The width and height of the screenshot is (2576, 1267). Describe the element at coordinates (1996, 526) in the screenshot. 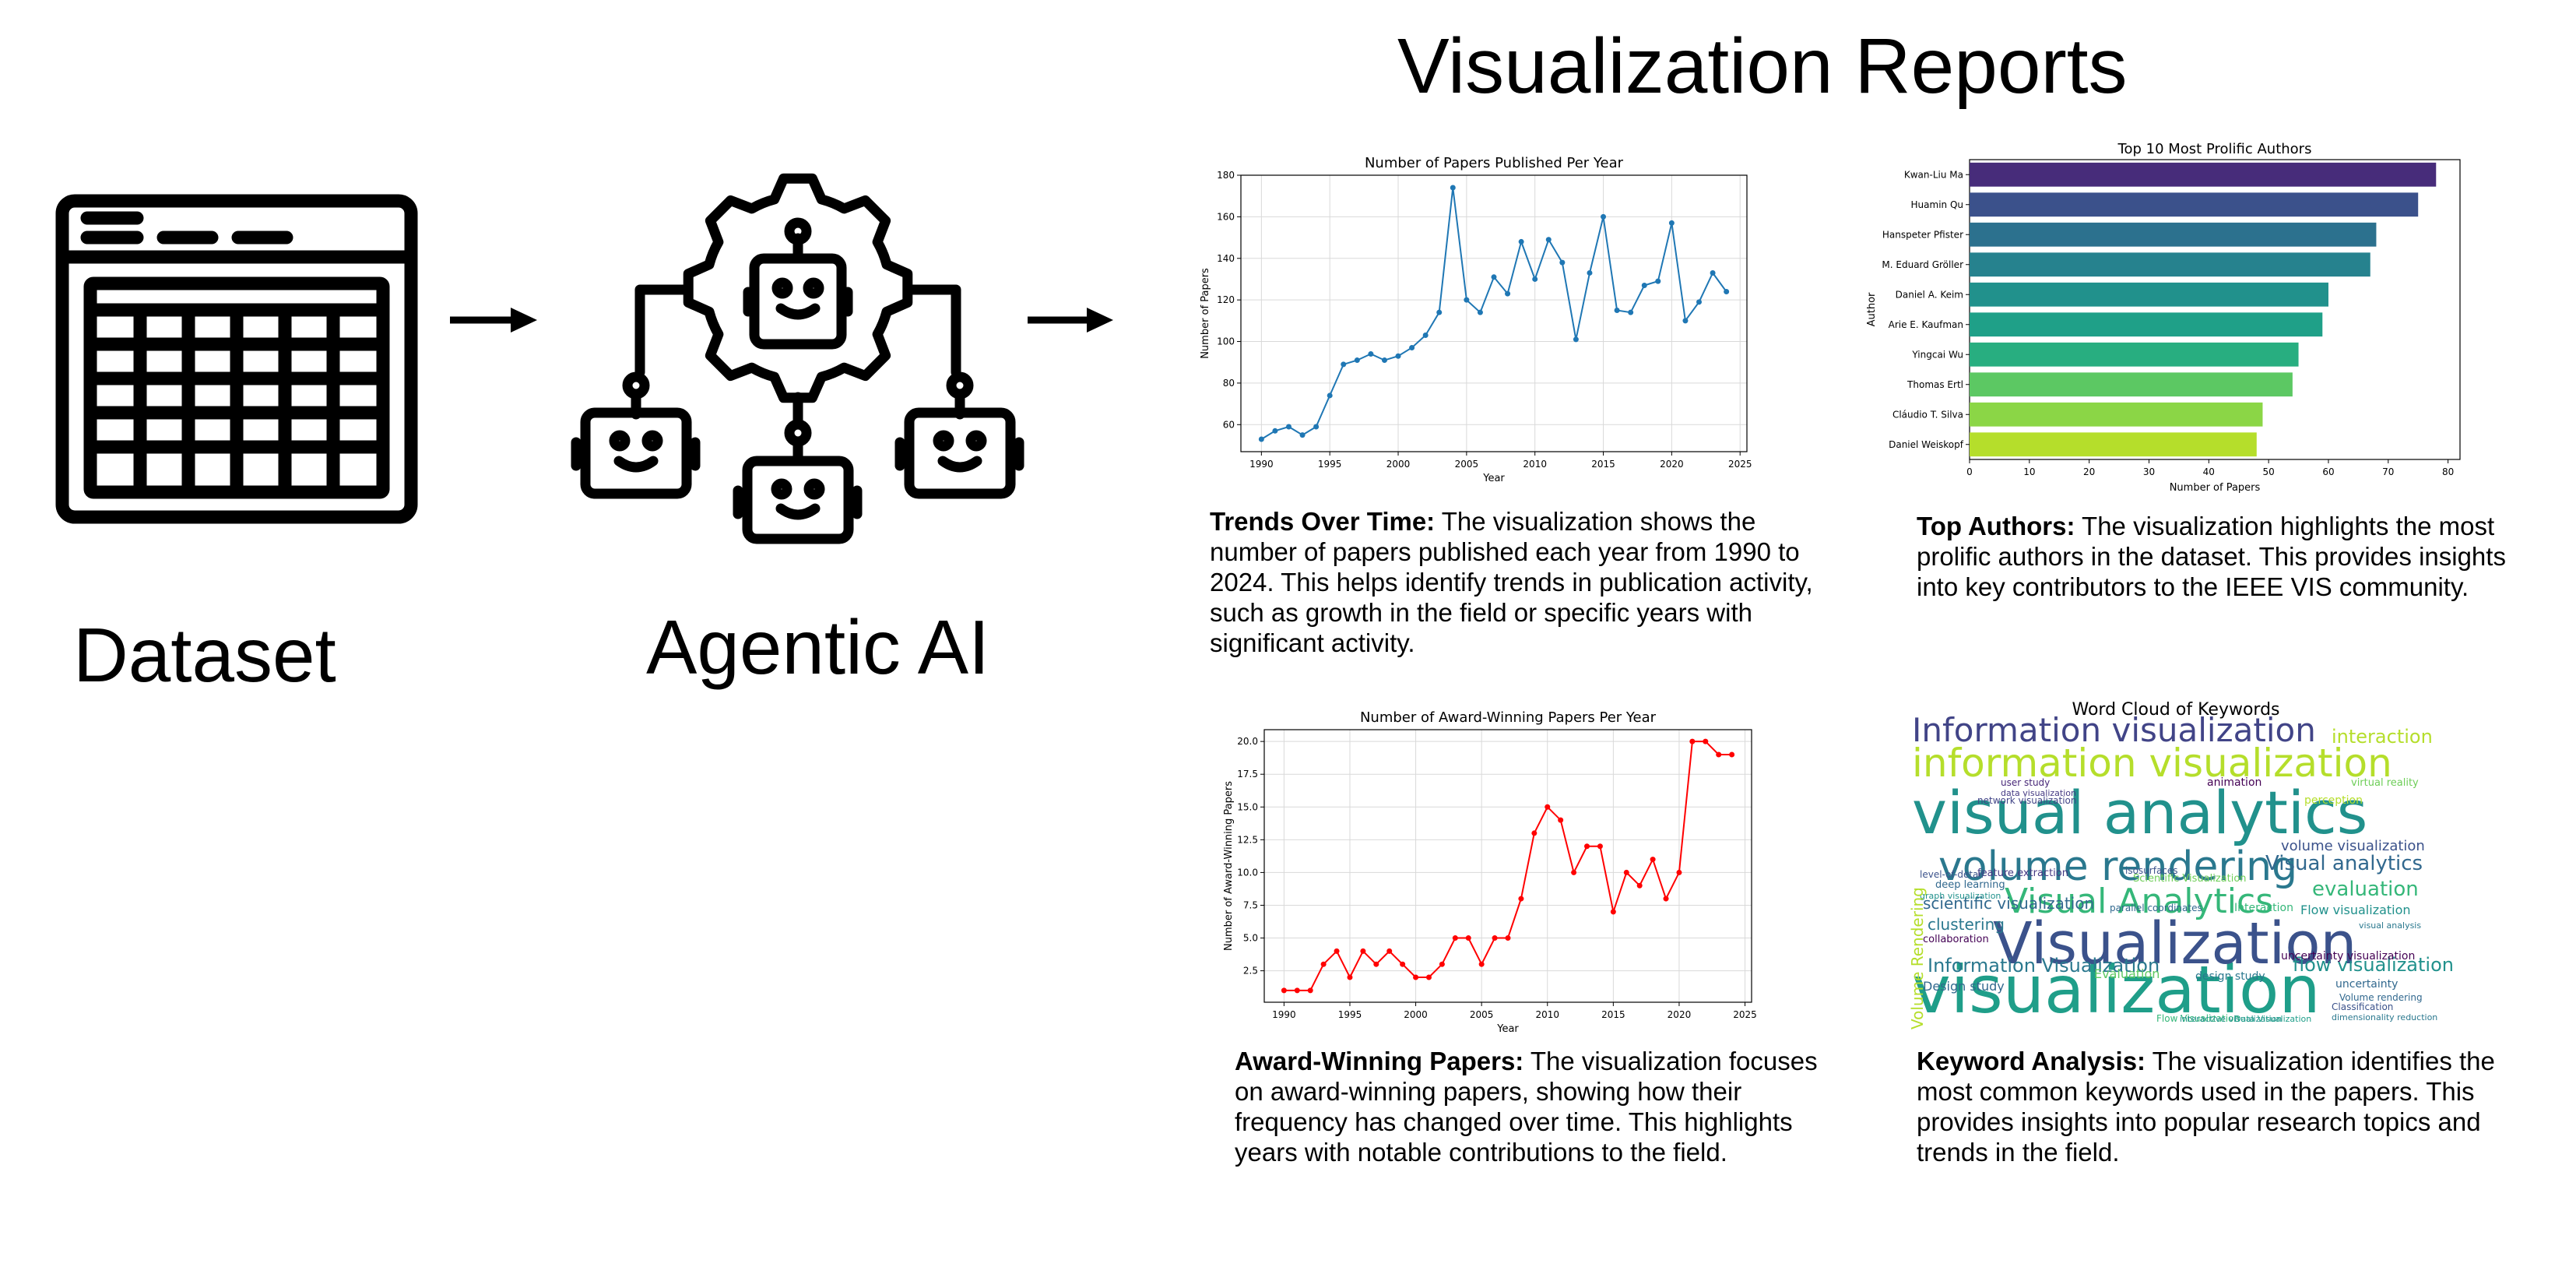

I see `authors-heading: Top Authors:` at that location.